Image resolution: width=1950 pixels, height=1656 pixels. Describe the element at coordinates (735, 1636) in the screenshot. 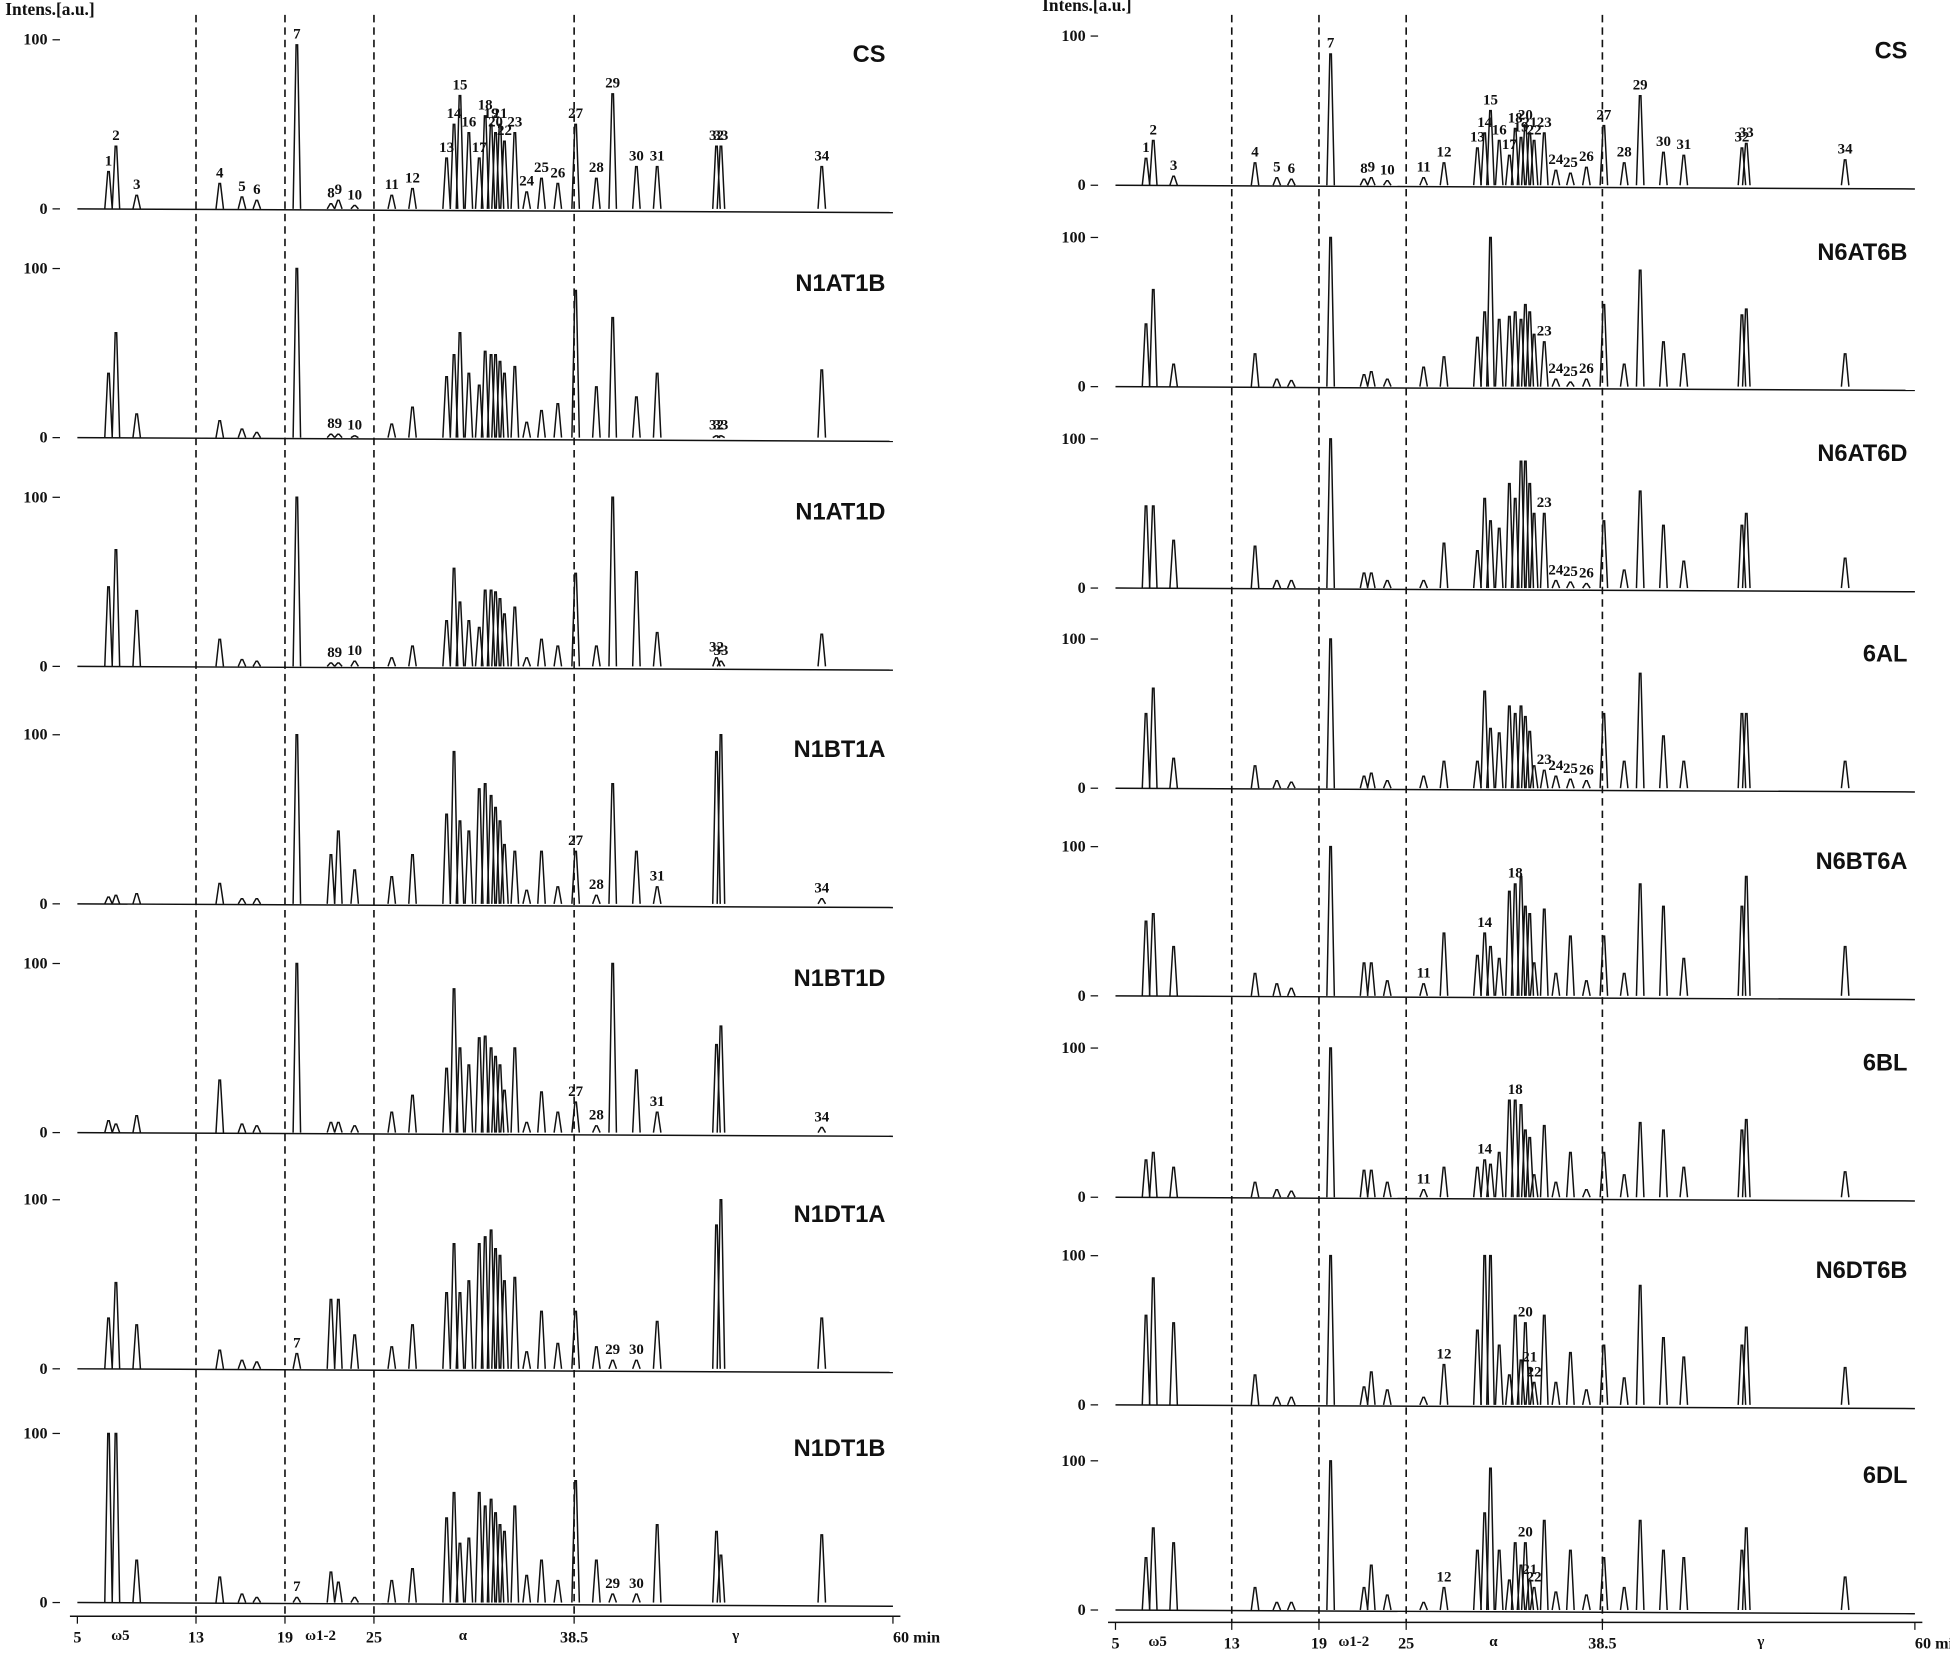

I see `region-label: γ` at that location.